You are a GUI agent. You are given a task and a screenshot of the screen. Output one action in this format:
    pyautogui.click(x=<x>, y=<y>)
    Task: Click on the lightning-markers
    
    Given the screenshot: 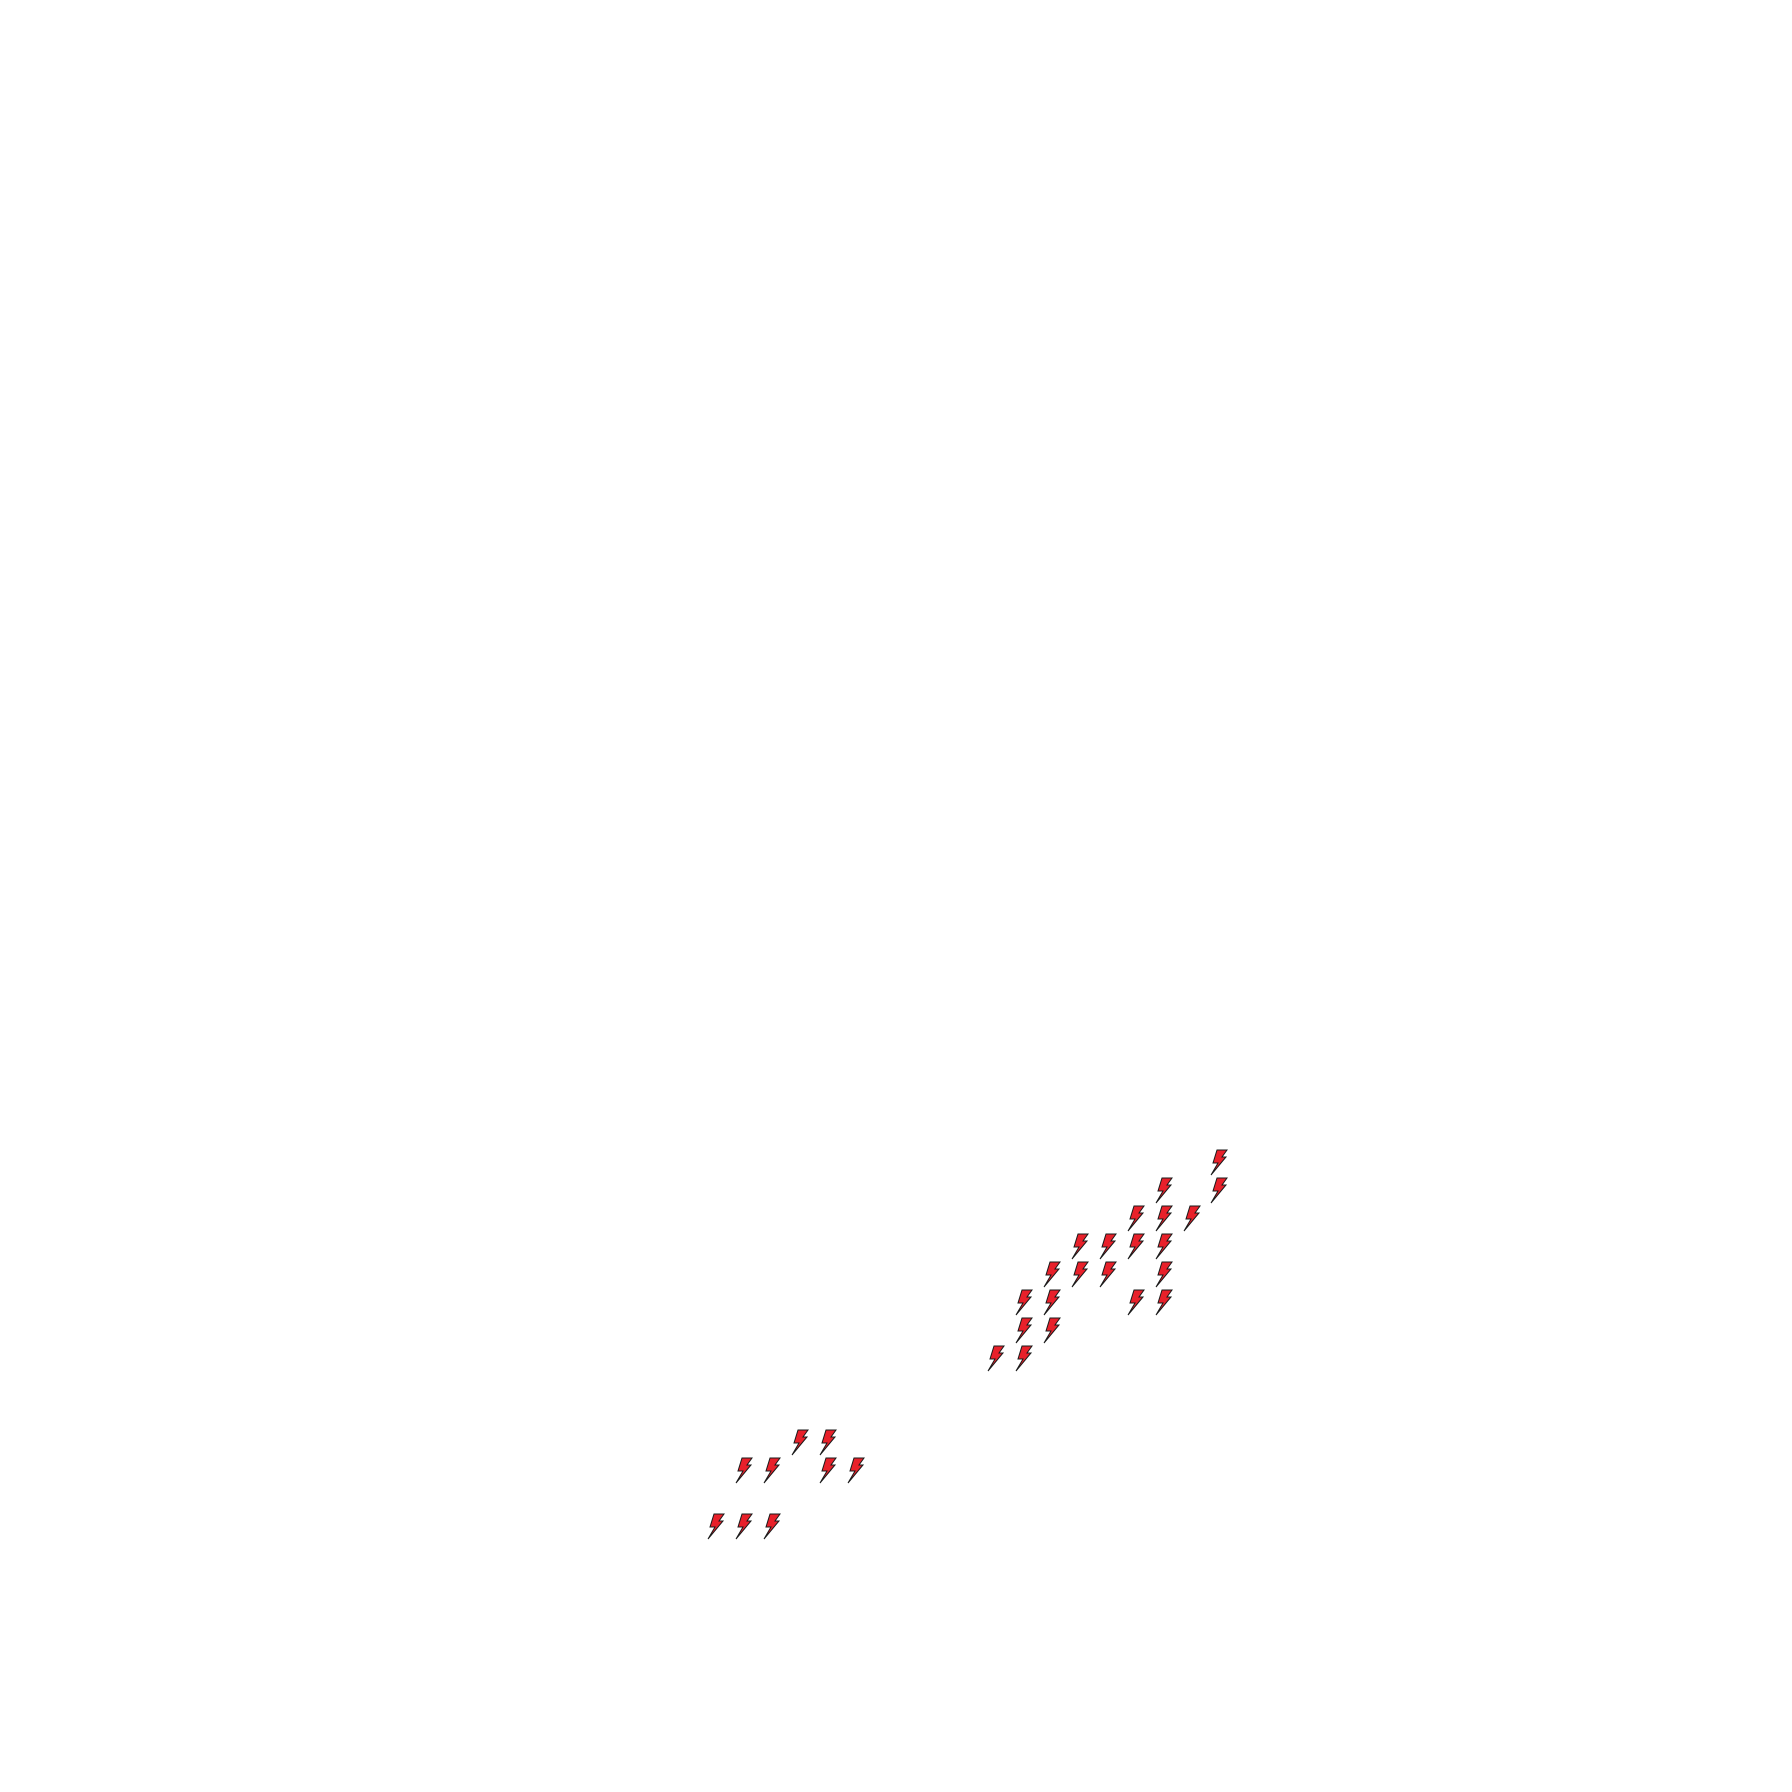 What is the action you would take?
    pyautogui.click(x=967, y=1344)
    